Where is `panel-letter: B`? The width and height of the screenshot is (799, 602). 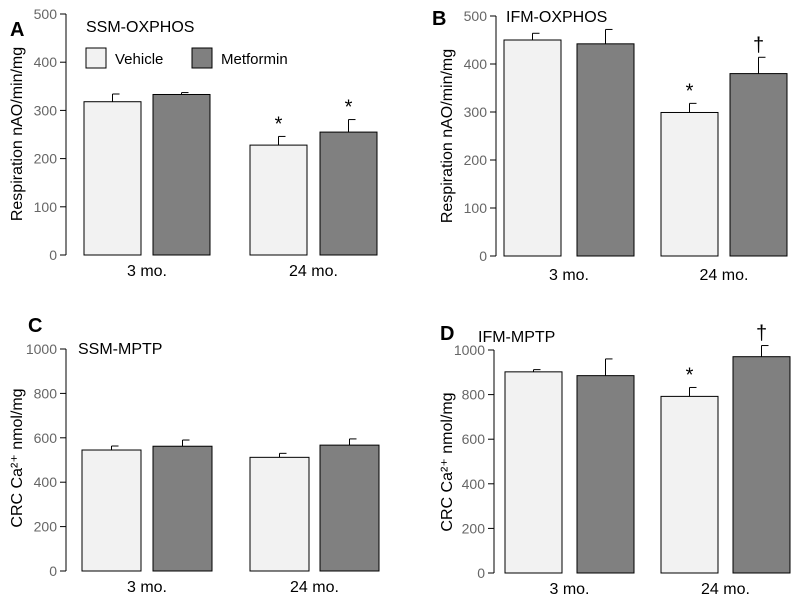 panel-letter: B is located at coordinates (439, 19).